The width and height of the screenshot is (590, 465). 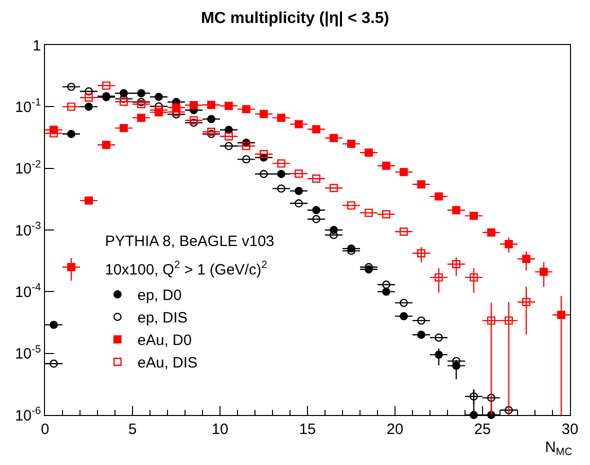 I want to click on x-axis-title: N$_{MC}$, so click(x=559, y=448).